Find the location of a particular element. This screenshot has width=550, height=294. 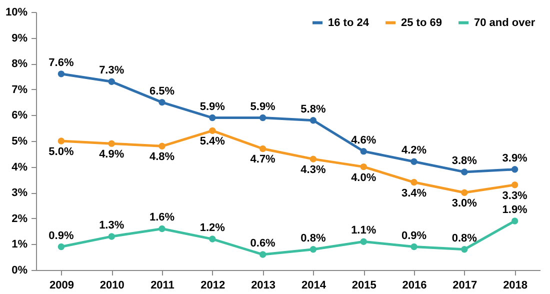

y-tick-label: 8% is located at coordinates (20, 64).